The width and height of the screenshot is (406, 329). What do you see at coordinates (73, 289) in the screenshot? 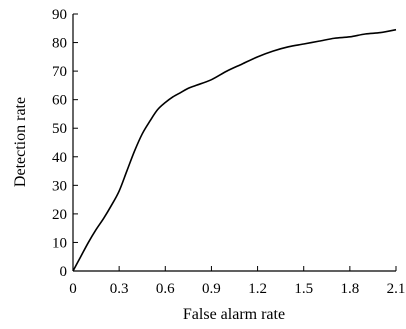
I see `x-tick-label: 0` at bounding box center [73, 289].